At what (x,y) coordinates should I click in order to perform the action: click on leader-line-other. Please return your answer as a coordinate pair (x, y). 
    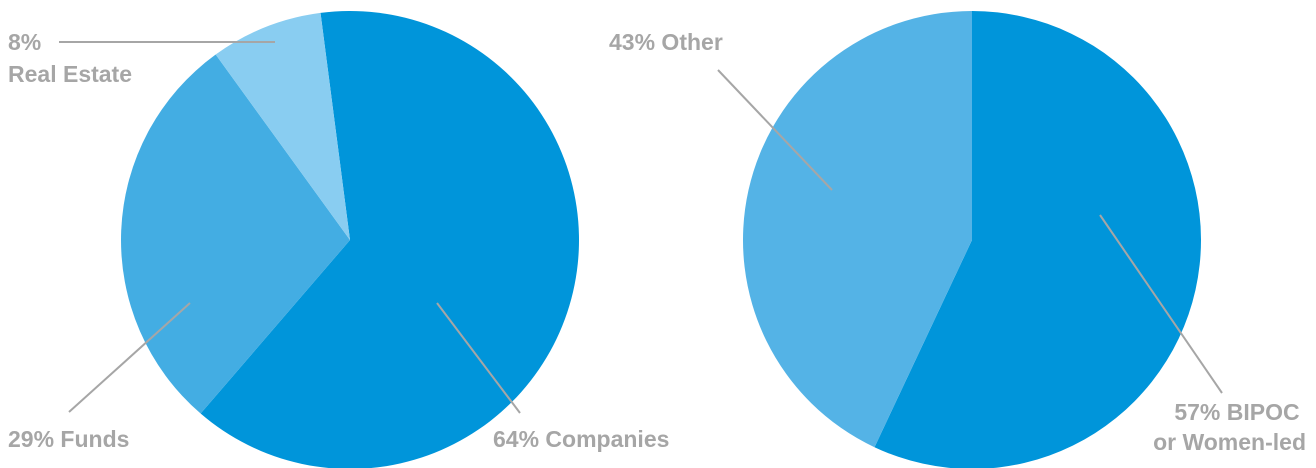
    Looking at the image, I should click on (775, 130).